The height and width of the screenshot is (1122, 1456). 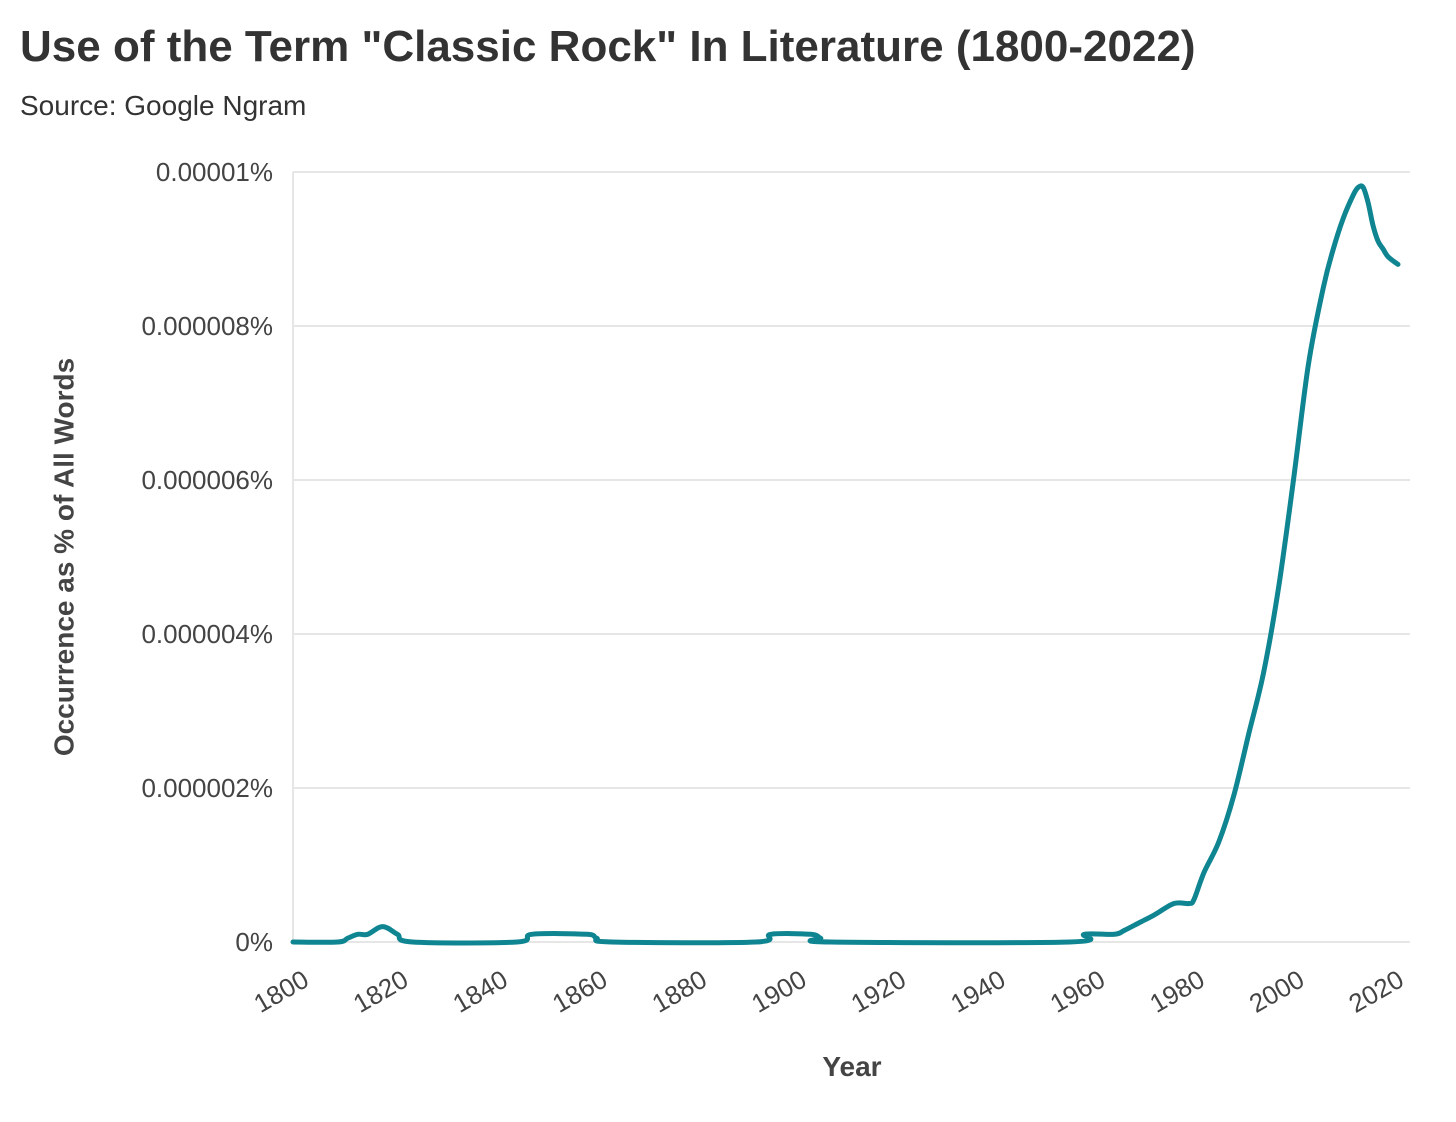 I want to click on x-tick-label: 1960, so click(x=1077, y=991).